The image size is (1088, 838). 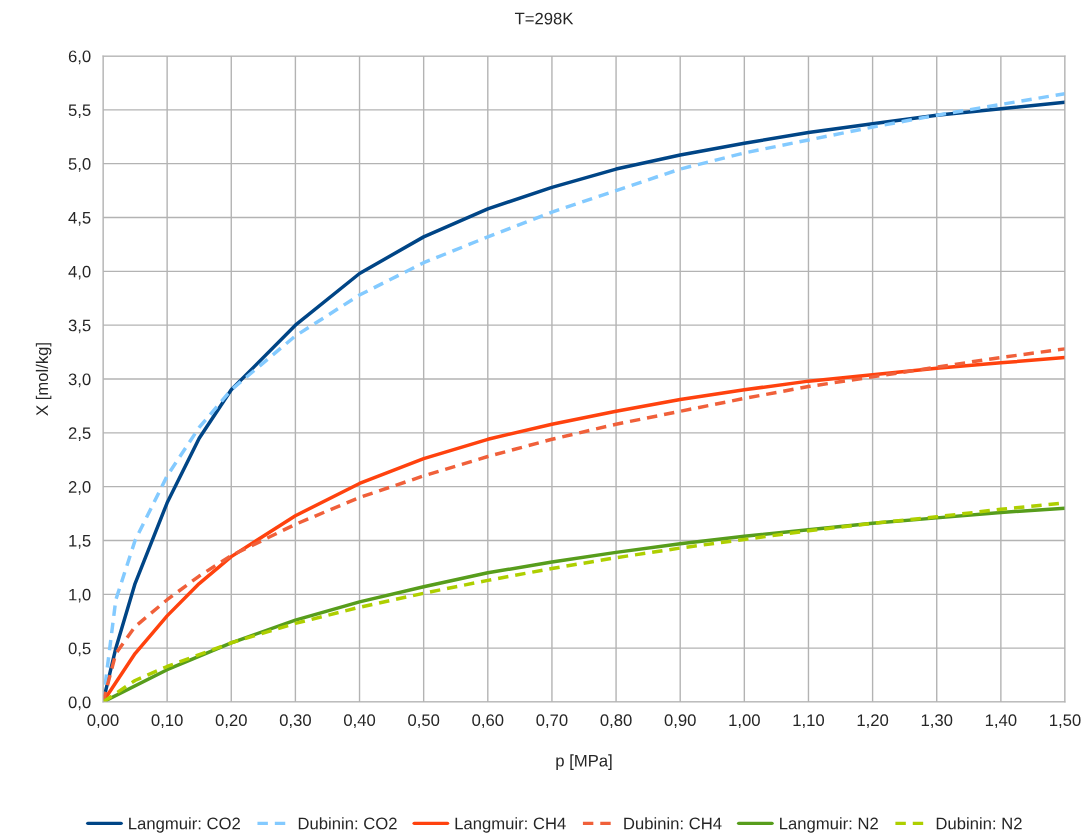 What do you see at coordinates (79, 434) in the screenshot?
I see `y-tick-label: 2,5` at bounding box center [79, 434].